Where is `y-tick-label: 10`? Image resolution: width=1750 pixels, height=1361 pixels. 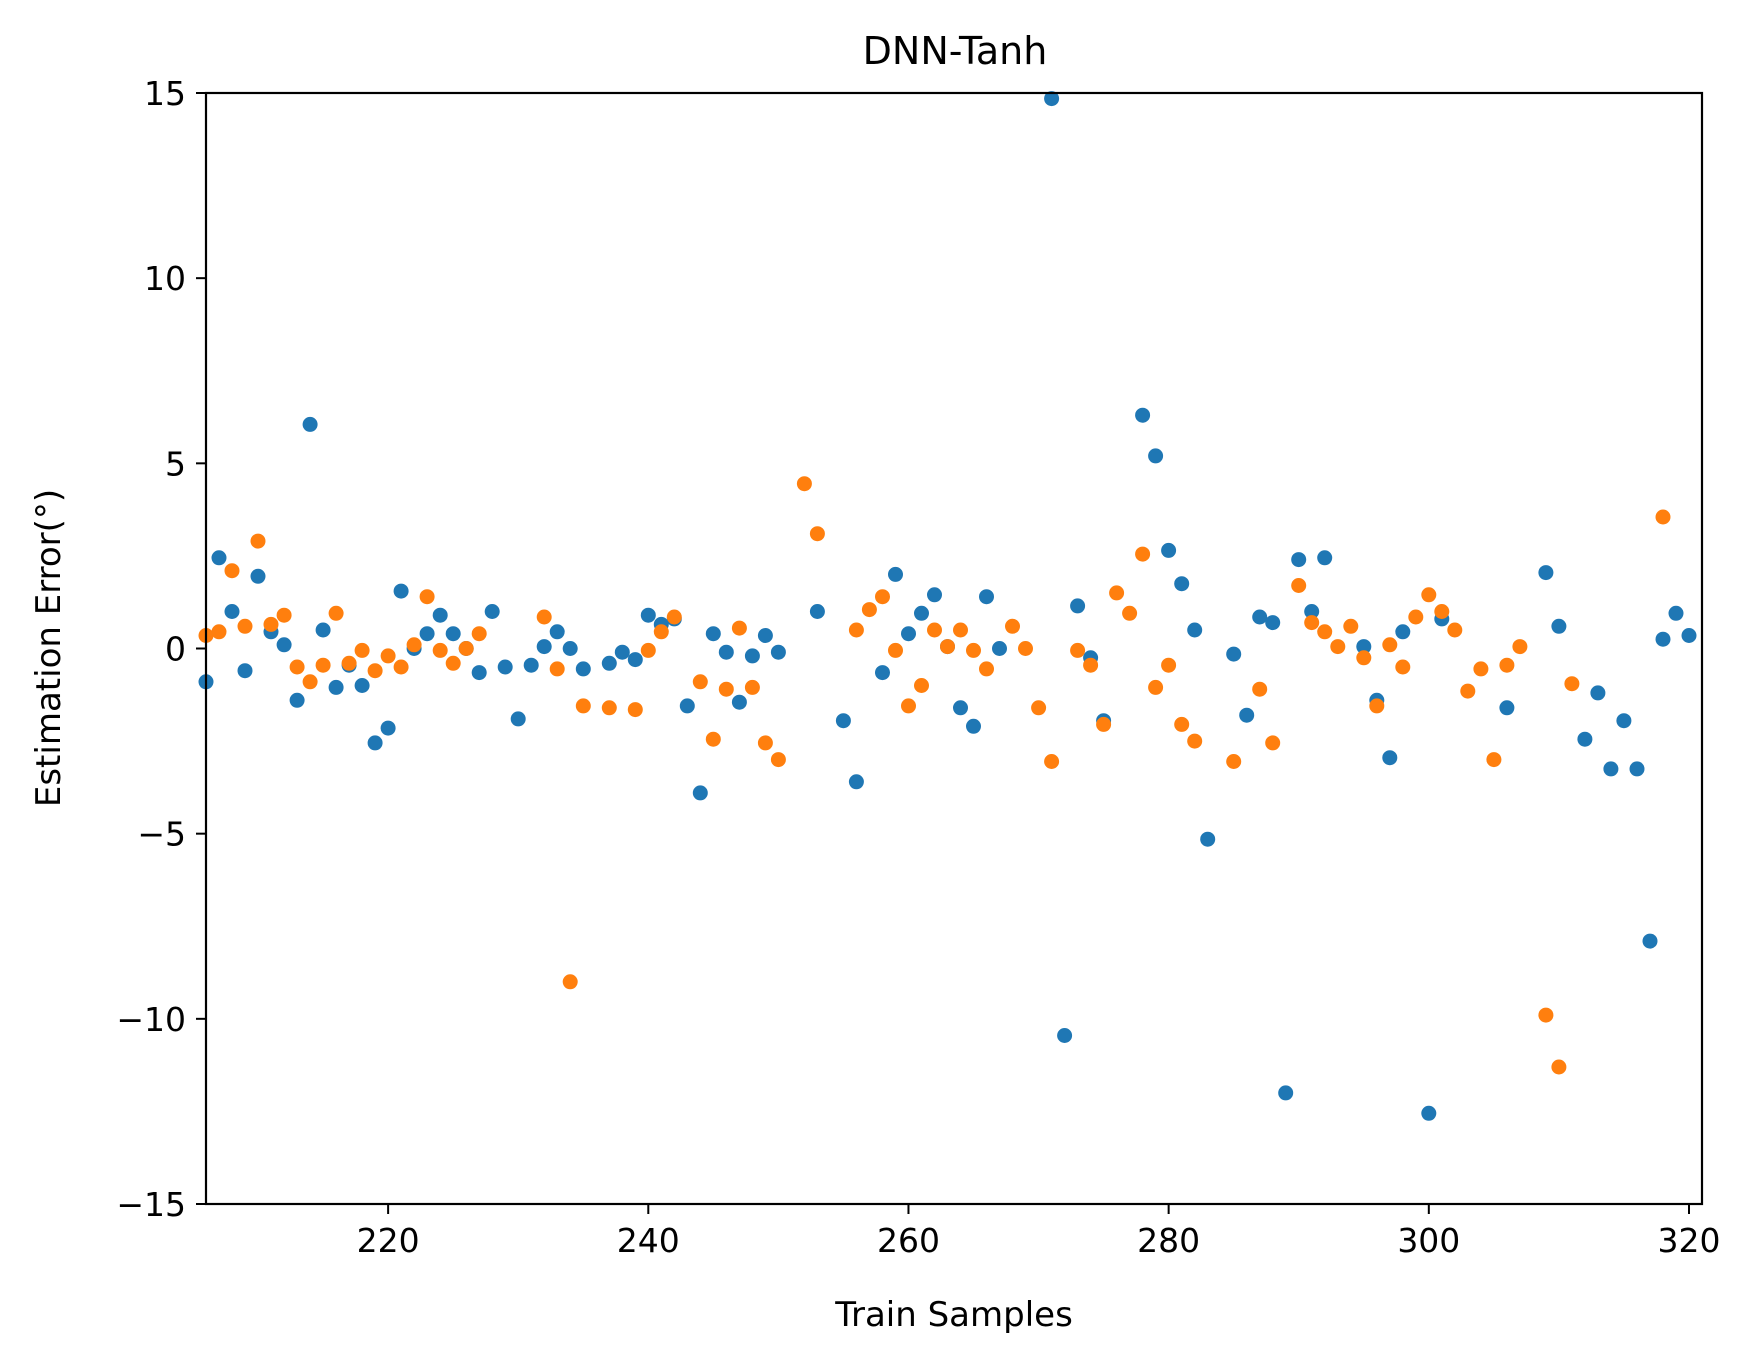 y-tick-label: 10 is located at coordinates (165, 278).